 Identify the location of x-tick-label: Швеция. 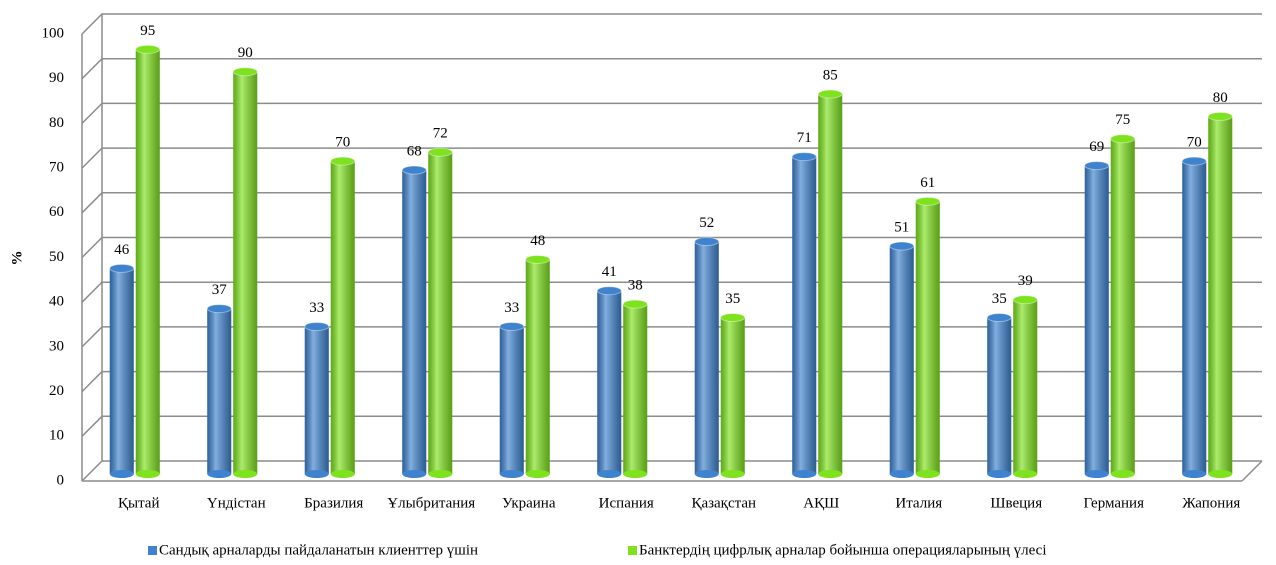
(1016, 503).